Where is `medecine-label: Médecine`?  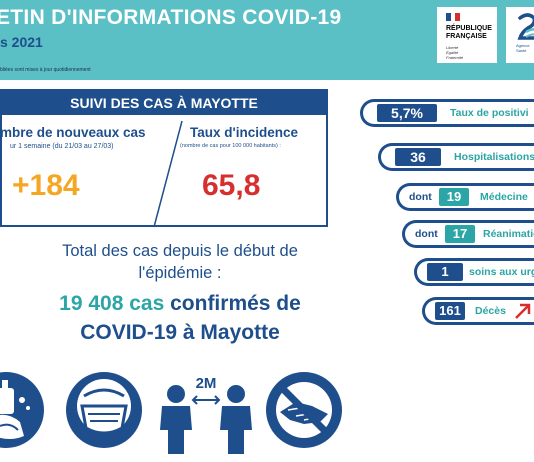 medecine-label: Médecine is located at coordinates (504, 197).